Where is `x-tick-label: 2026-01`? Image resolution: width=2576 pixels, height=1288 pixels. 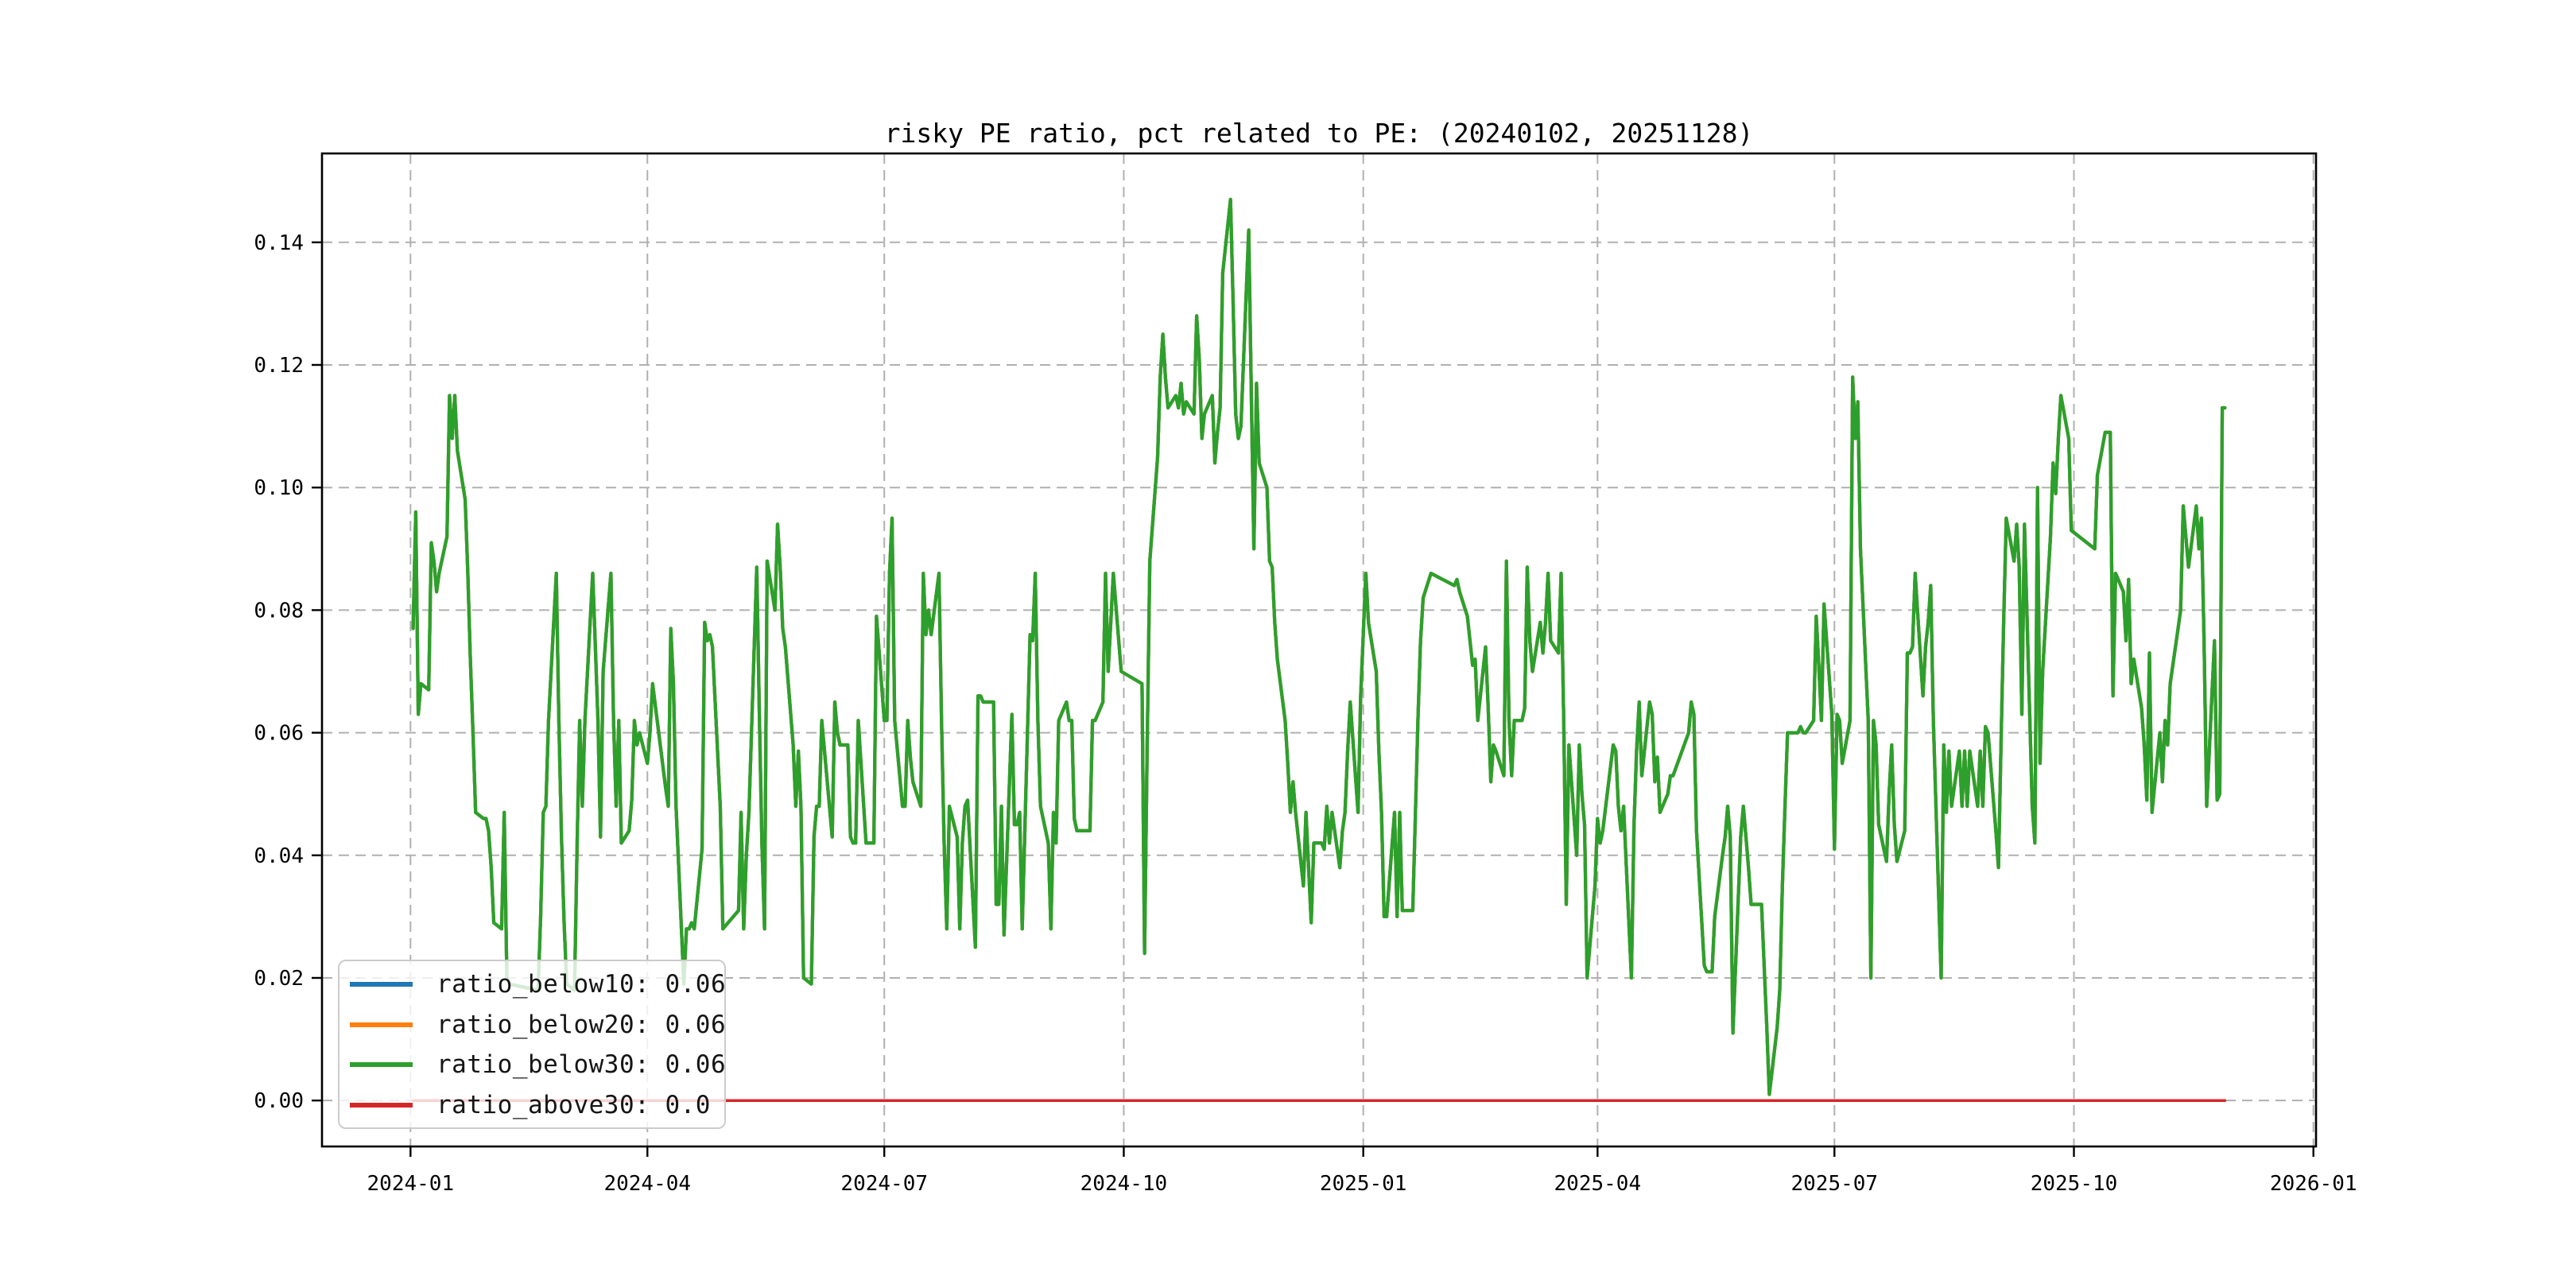 x-tick-label: 2026-01 is located at coordinates (2314, 1184).